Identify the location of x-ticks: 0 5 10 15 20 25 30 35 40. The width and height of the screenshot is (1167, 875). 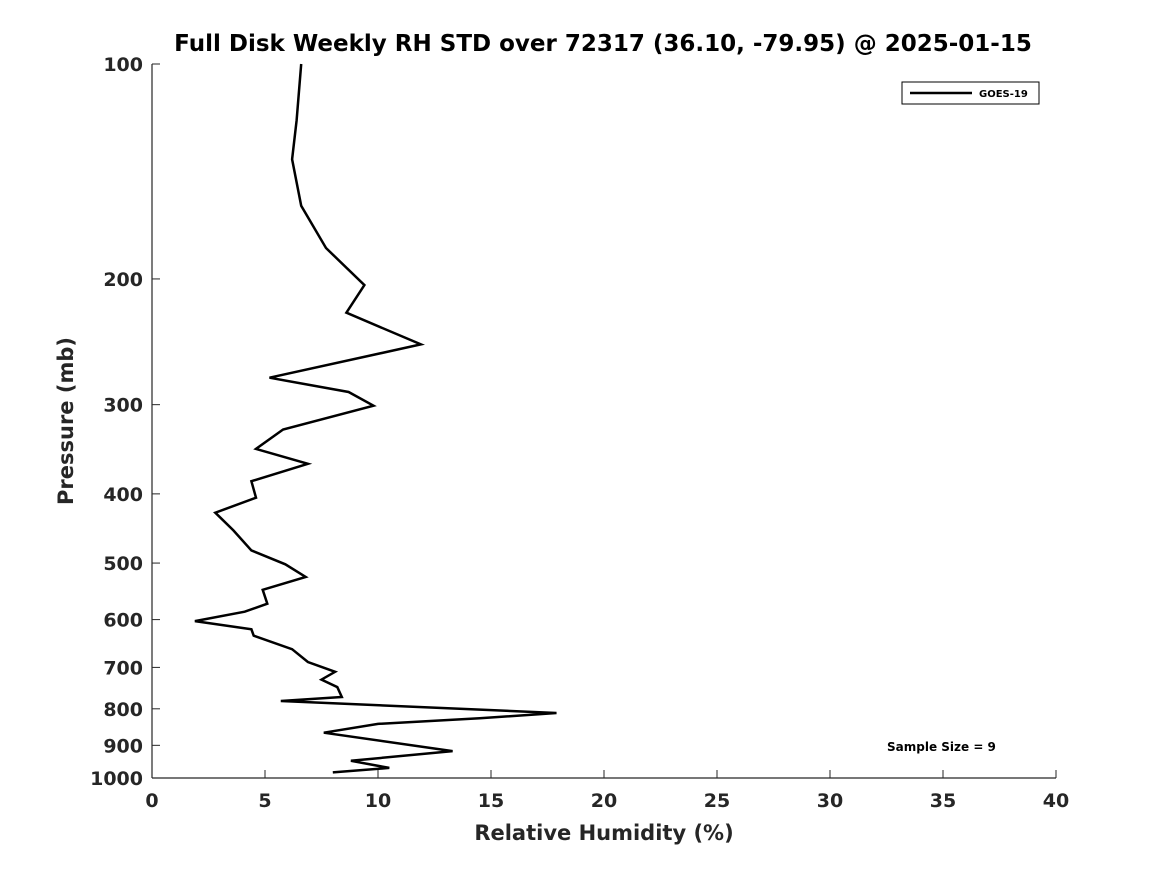
(607, 791).